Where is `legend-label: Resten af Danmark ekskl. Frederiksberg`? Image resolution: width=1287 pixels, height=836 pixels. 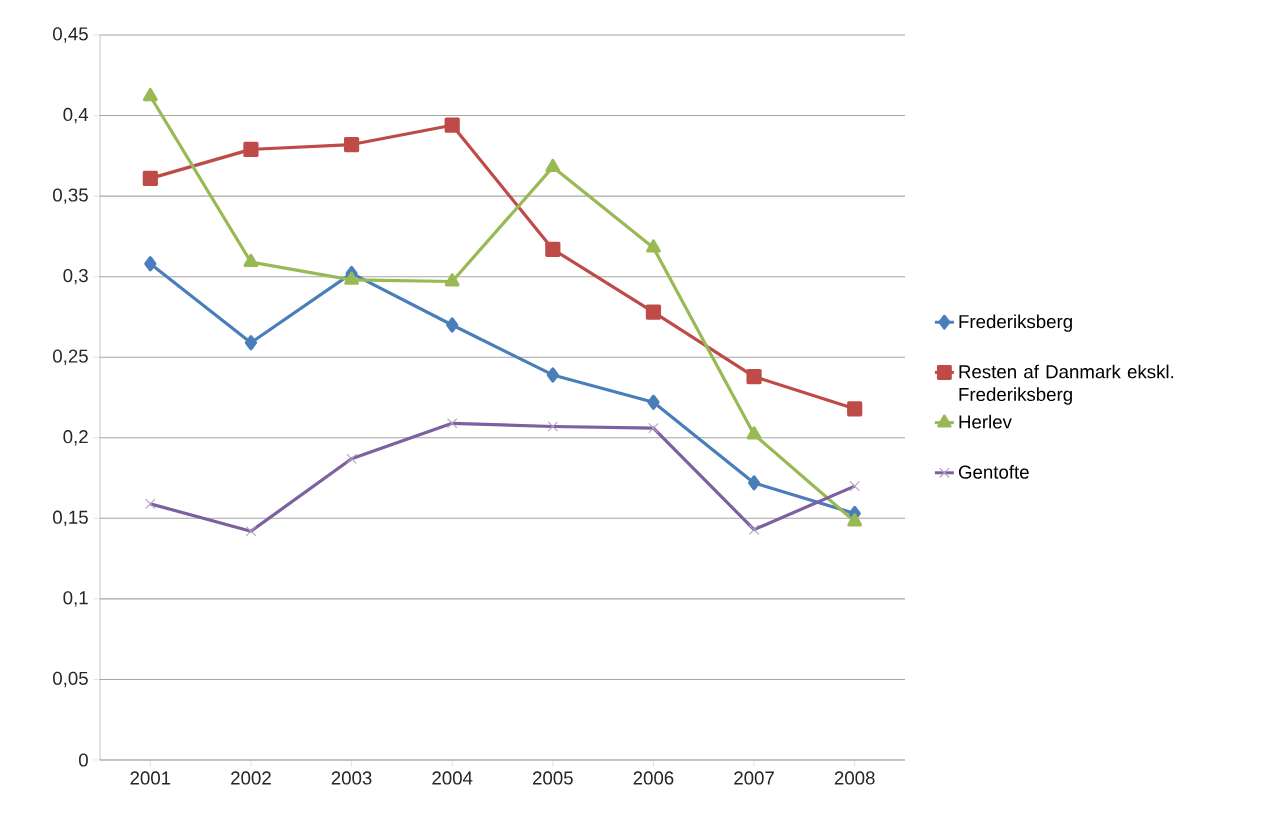
legend-label: Resten af Danmark ekskl. Frederiksberg is located at coordinates (1066, 384).